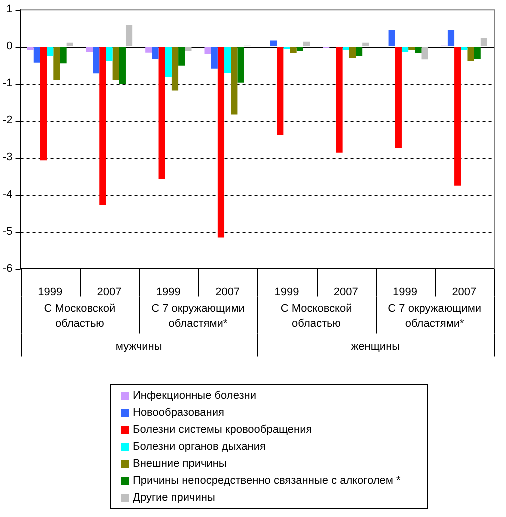  What do you see at coordinates (267, 480) in the screenshot?
I see `legend-label: Причины непосредственно связанные с алкоголем *` at bounding box center [267, 480].